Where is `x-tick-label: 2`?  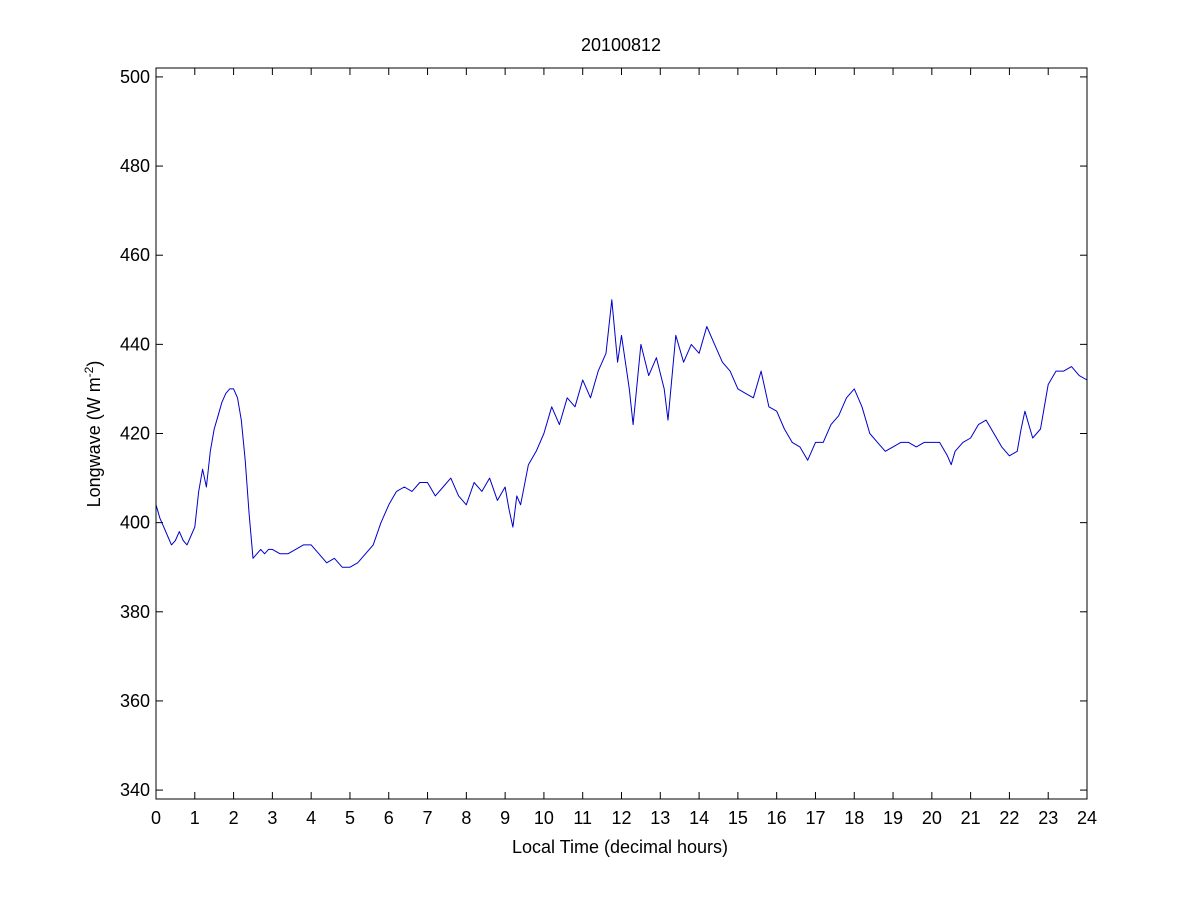 x-tick-label: 2 is located at coordinates (234, 818).